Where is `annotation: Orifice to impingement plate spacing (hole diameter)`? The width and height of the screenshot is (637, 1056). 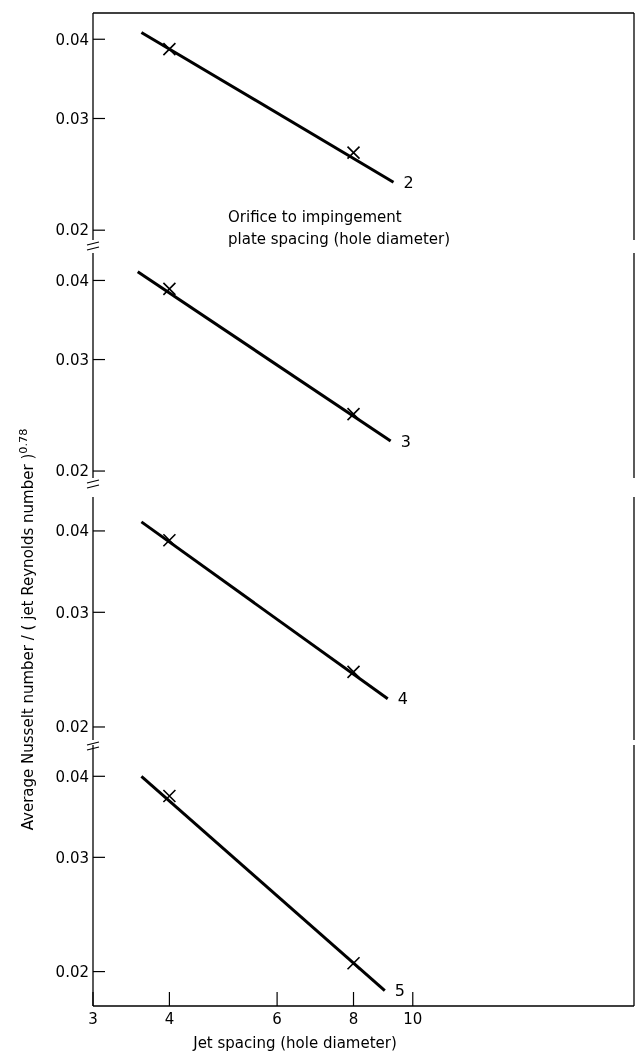 annotation: Orifice to impingement plate spacing (hole diameter) is located at coordinates (339, 228).